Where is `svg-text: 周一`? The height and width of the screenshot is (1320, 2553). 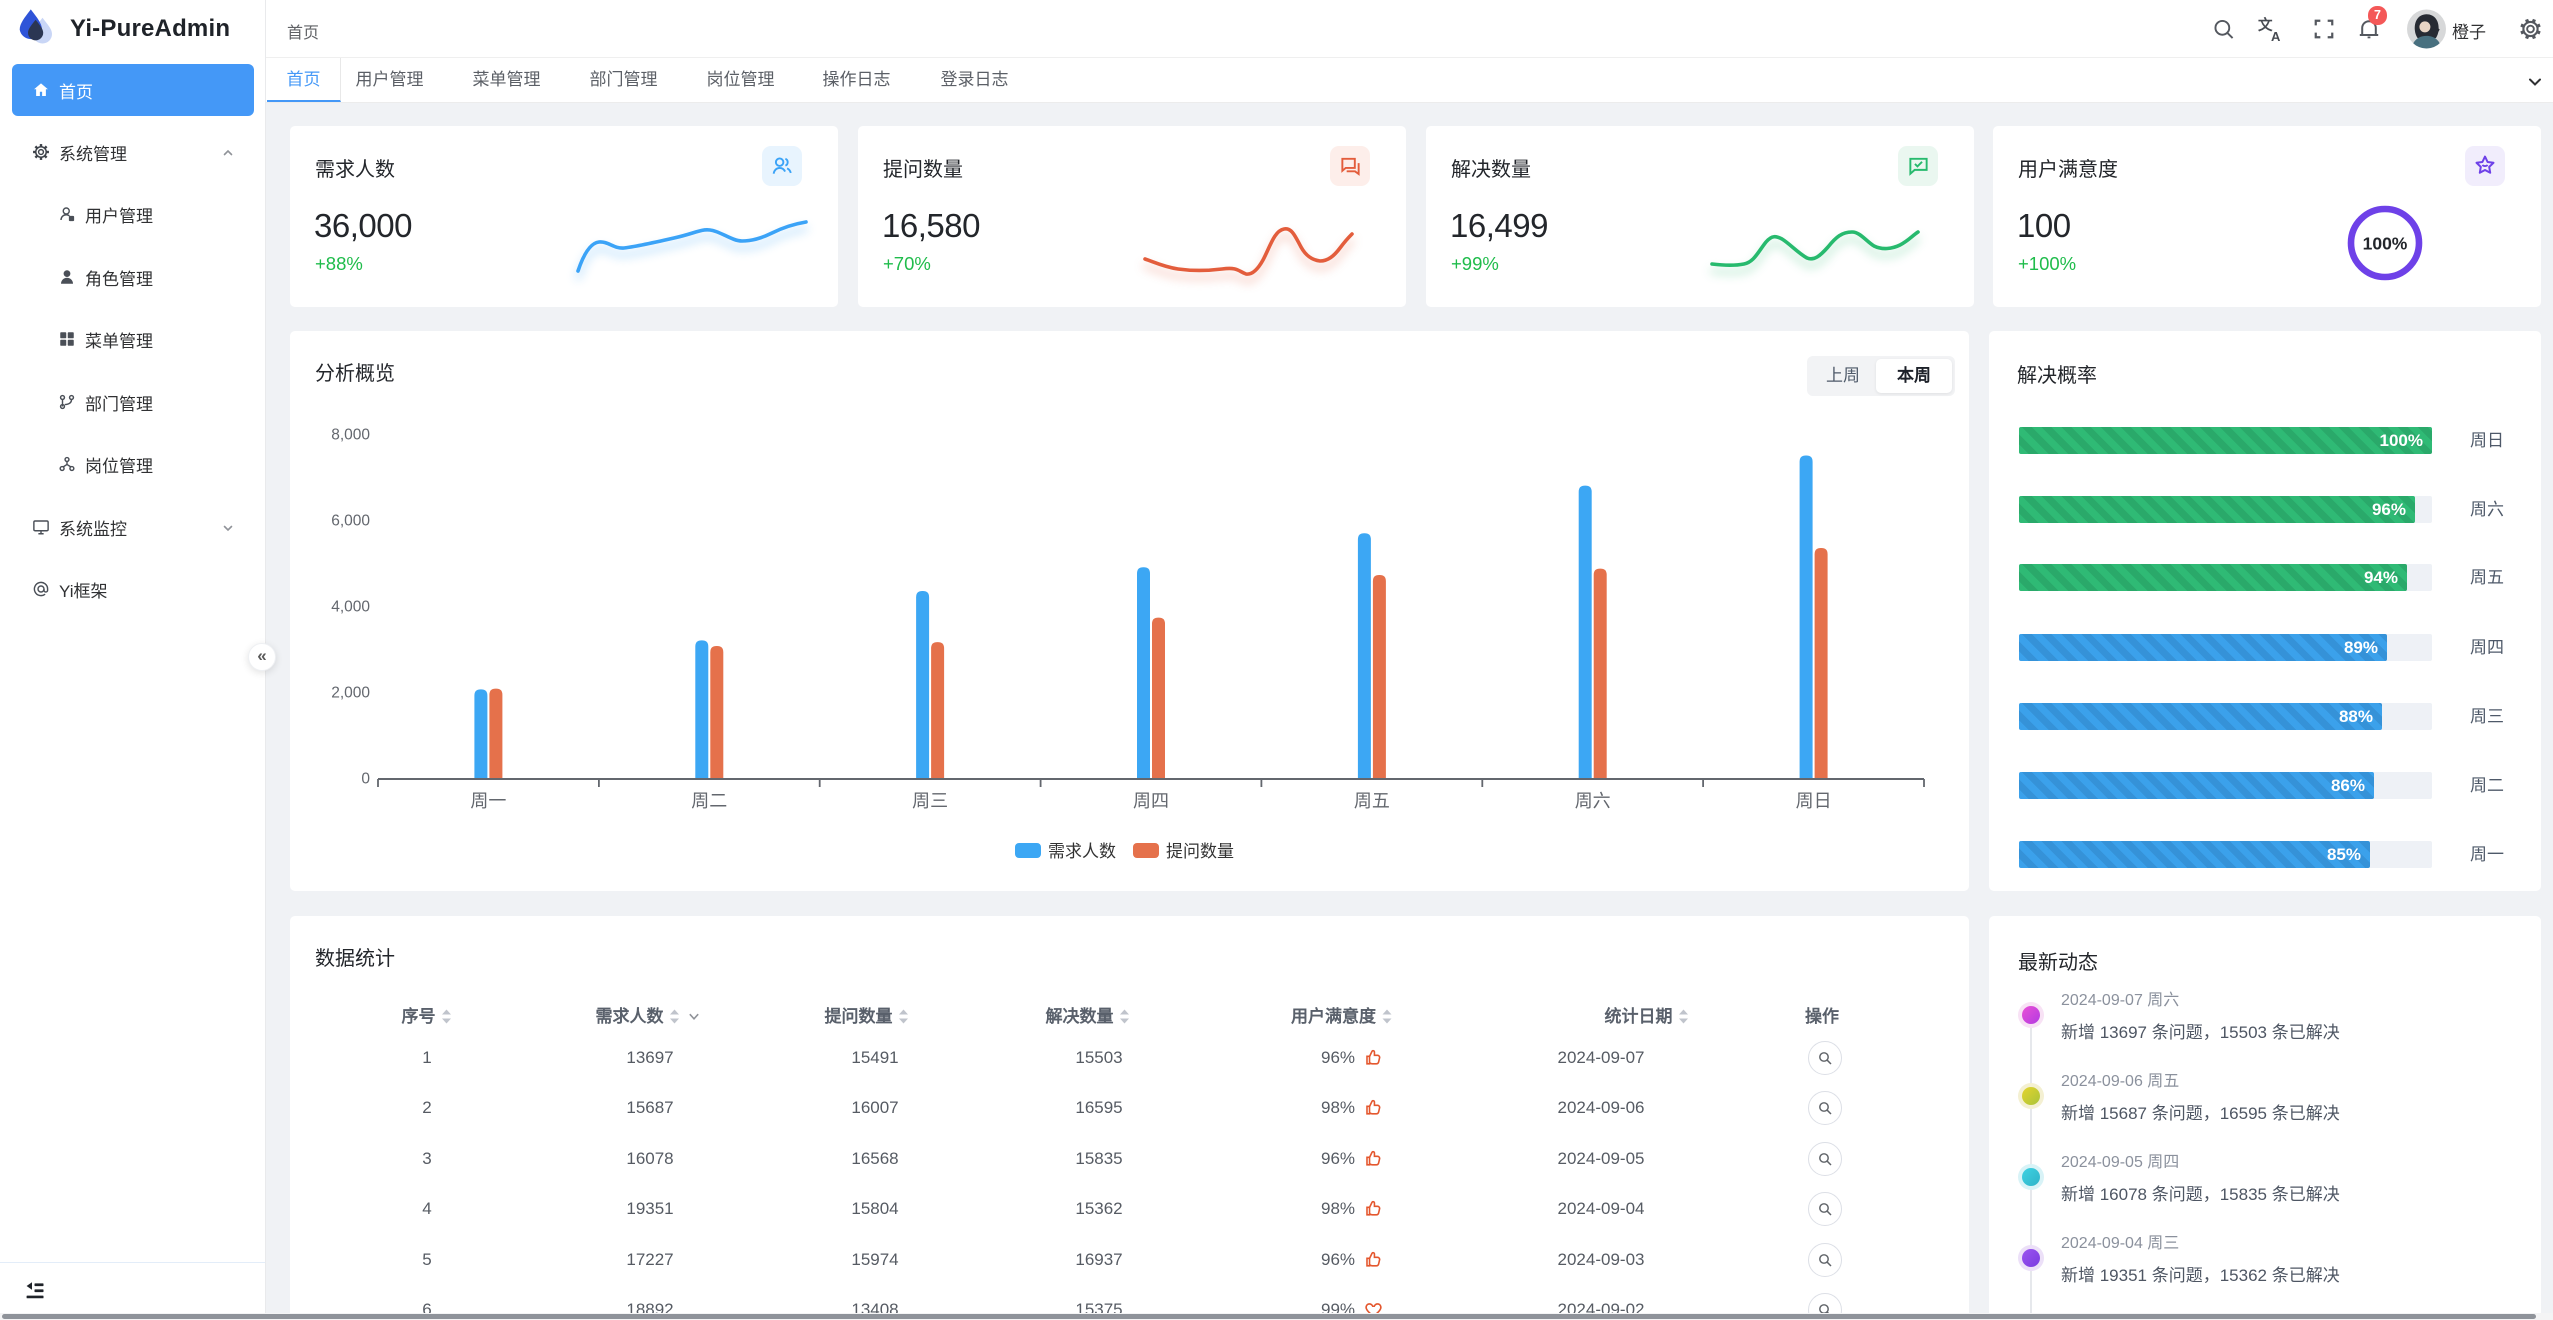
svg-text: 周一 is located at coordinates (488, 801).